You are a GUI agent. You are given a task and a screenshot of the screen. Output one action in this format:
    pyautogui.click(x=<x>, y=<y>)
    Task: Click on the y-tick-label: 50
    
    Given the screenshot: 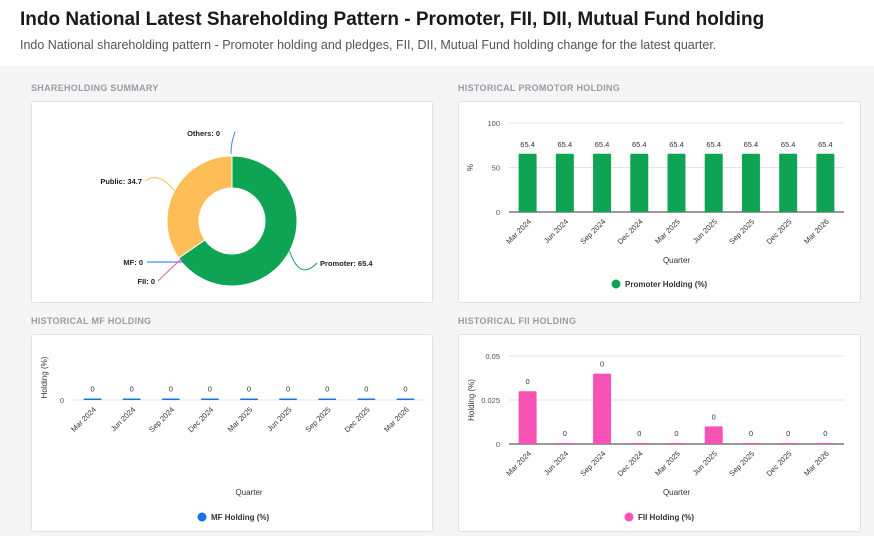 What is the action you would take?
    pyautogui.click(x=496, y=168)
    